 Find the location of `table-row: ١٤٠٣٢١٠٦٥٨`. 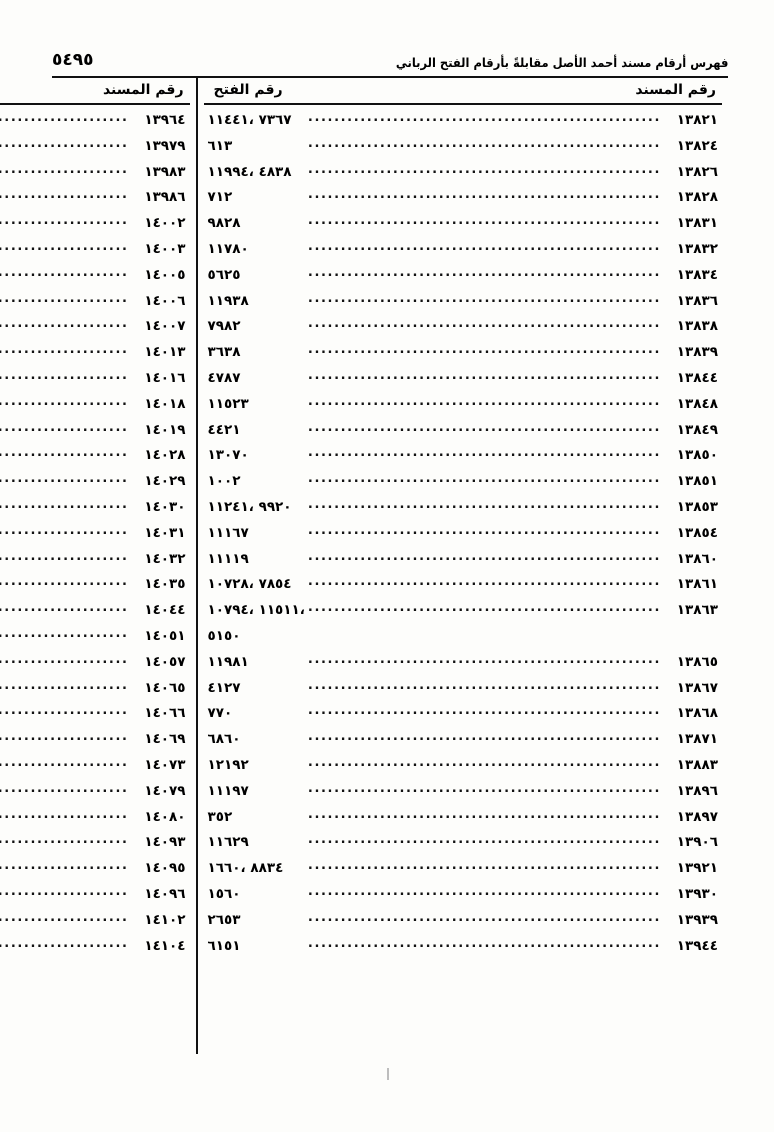

table-row: ١٤٠٣٢١٠٦٥٨ is located at coordinates (95, 564).